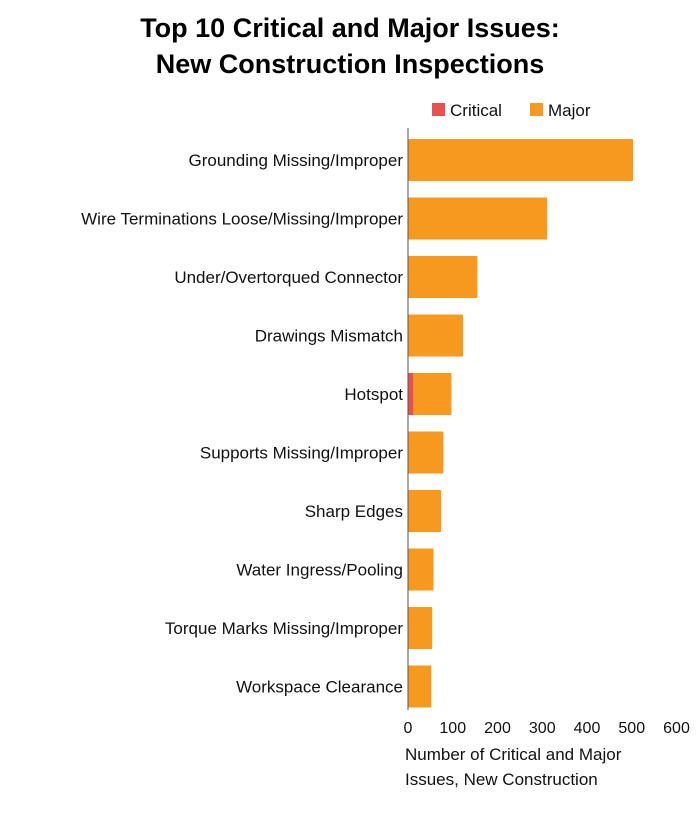  I want to click on chart-title-line-1: Top 10 Critical and Major Issues:, so click(350, 28).